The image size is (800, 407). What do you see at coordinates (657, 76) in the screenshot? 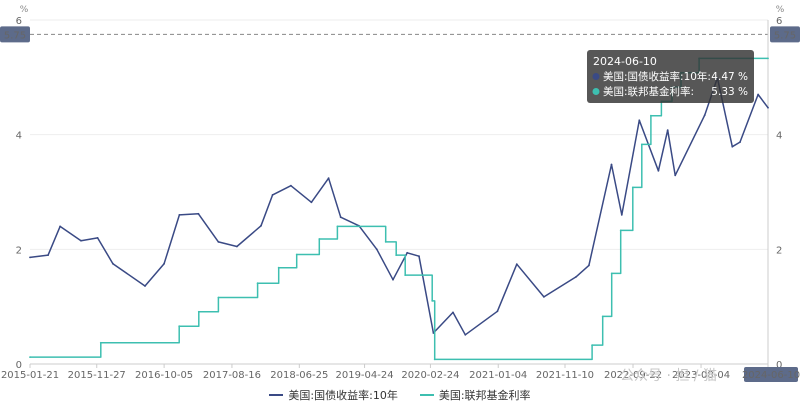
I see `tooltip-row-label-0: 美国:国债收益率:10年:` at bounding box center [657, 76].